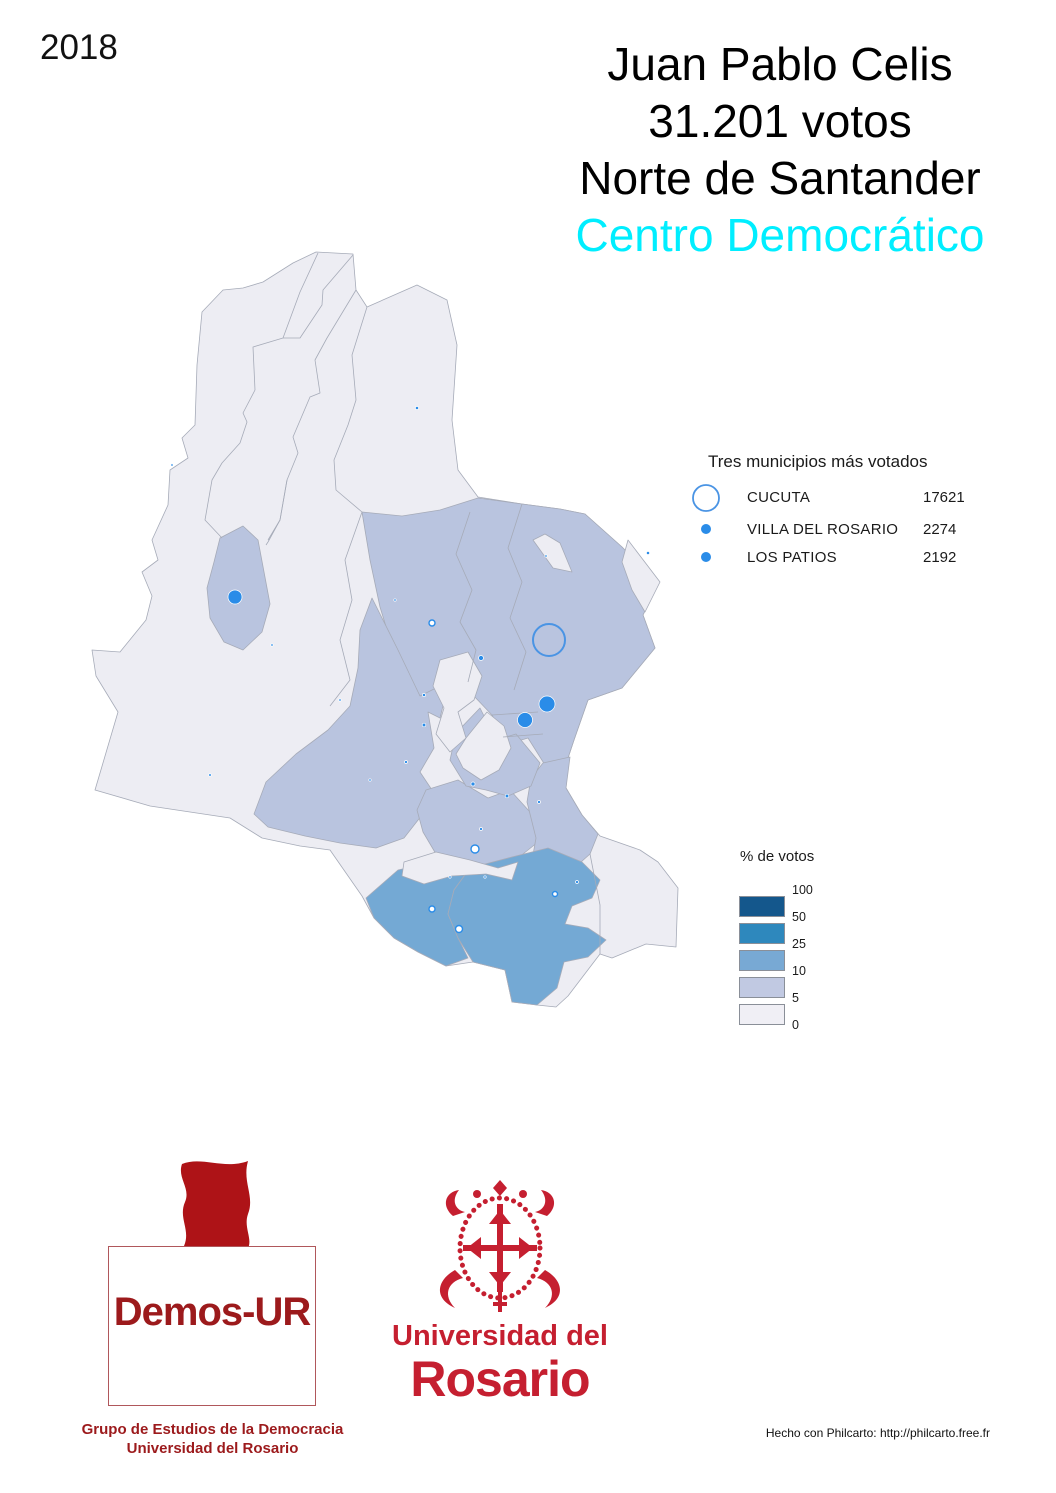 The height and width of the screenshot is (1493, 1056). I want to click on scale-tick: 0, so click(795, 1025).